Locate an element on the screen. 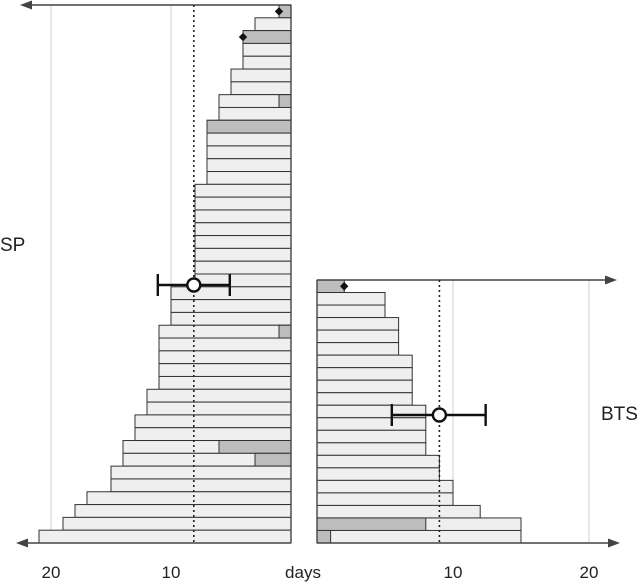 This screenshot has width=644, height=582. bottom-axis-arrowhead-left is located at coordinates (22, 543).